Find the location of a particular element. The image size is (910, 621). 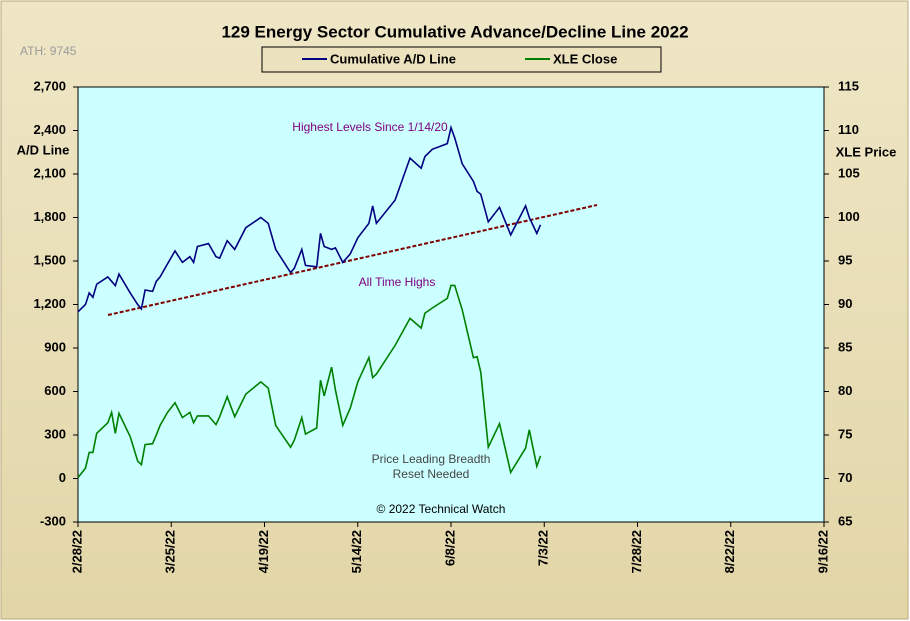

x-tick-label: 7/3/22 is located at coordinates (543, 548).